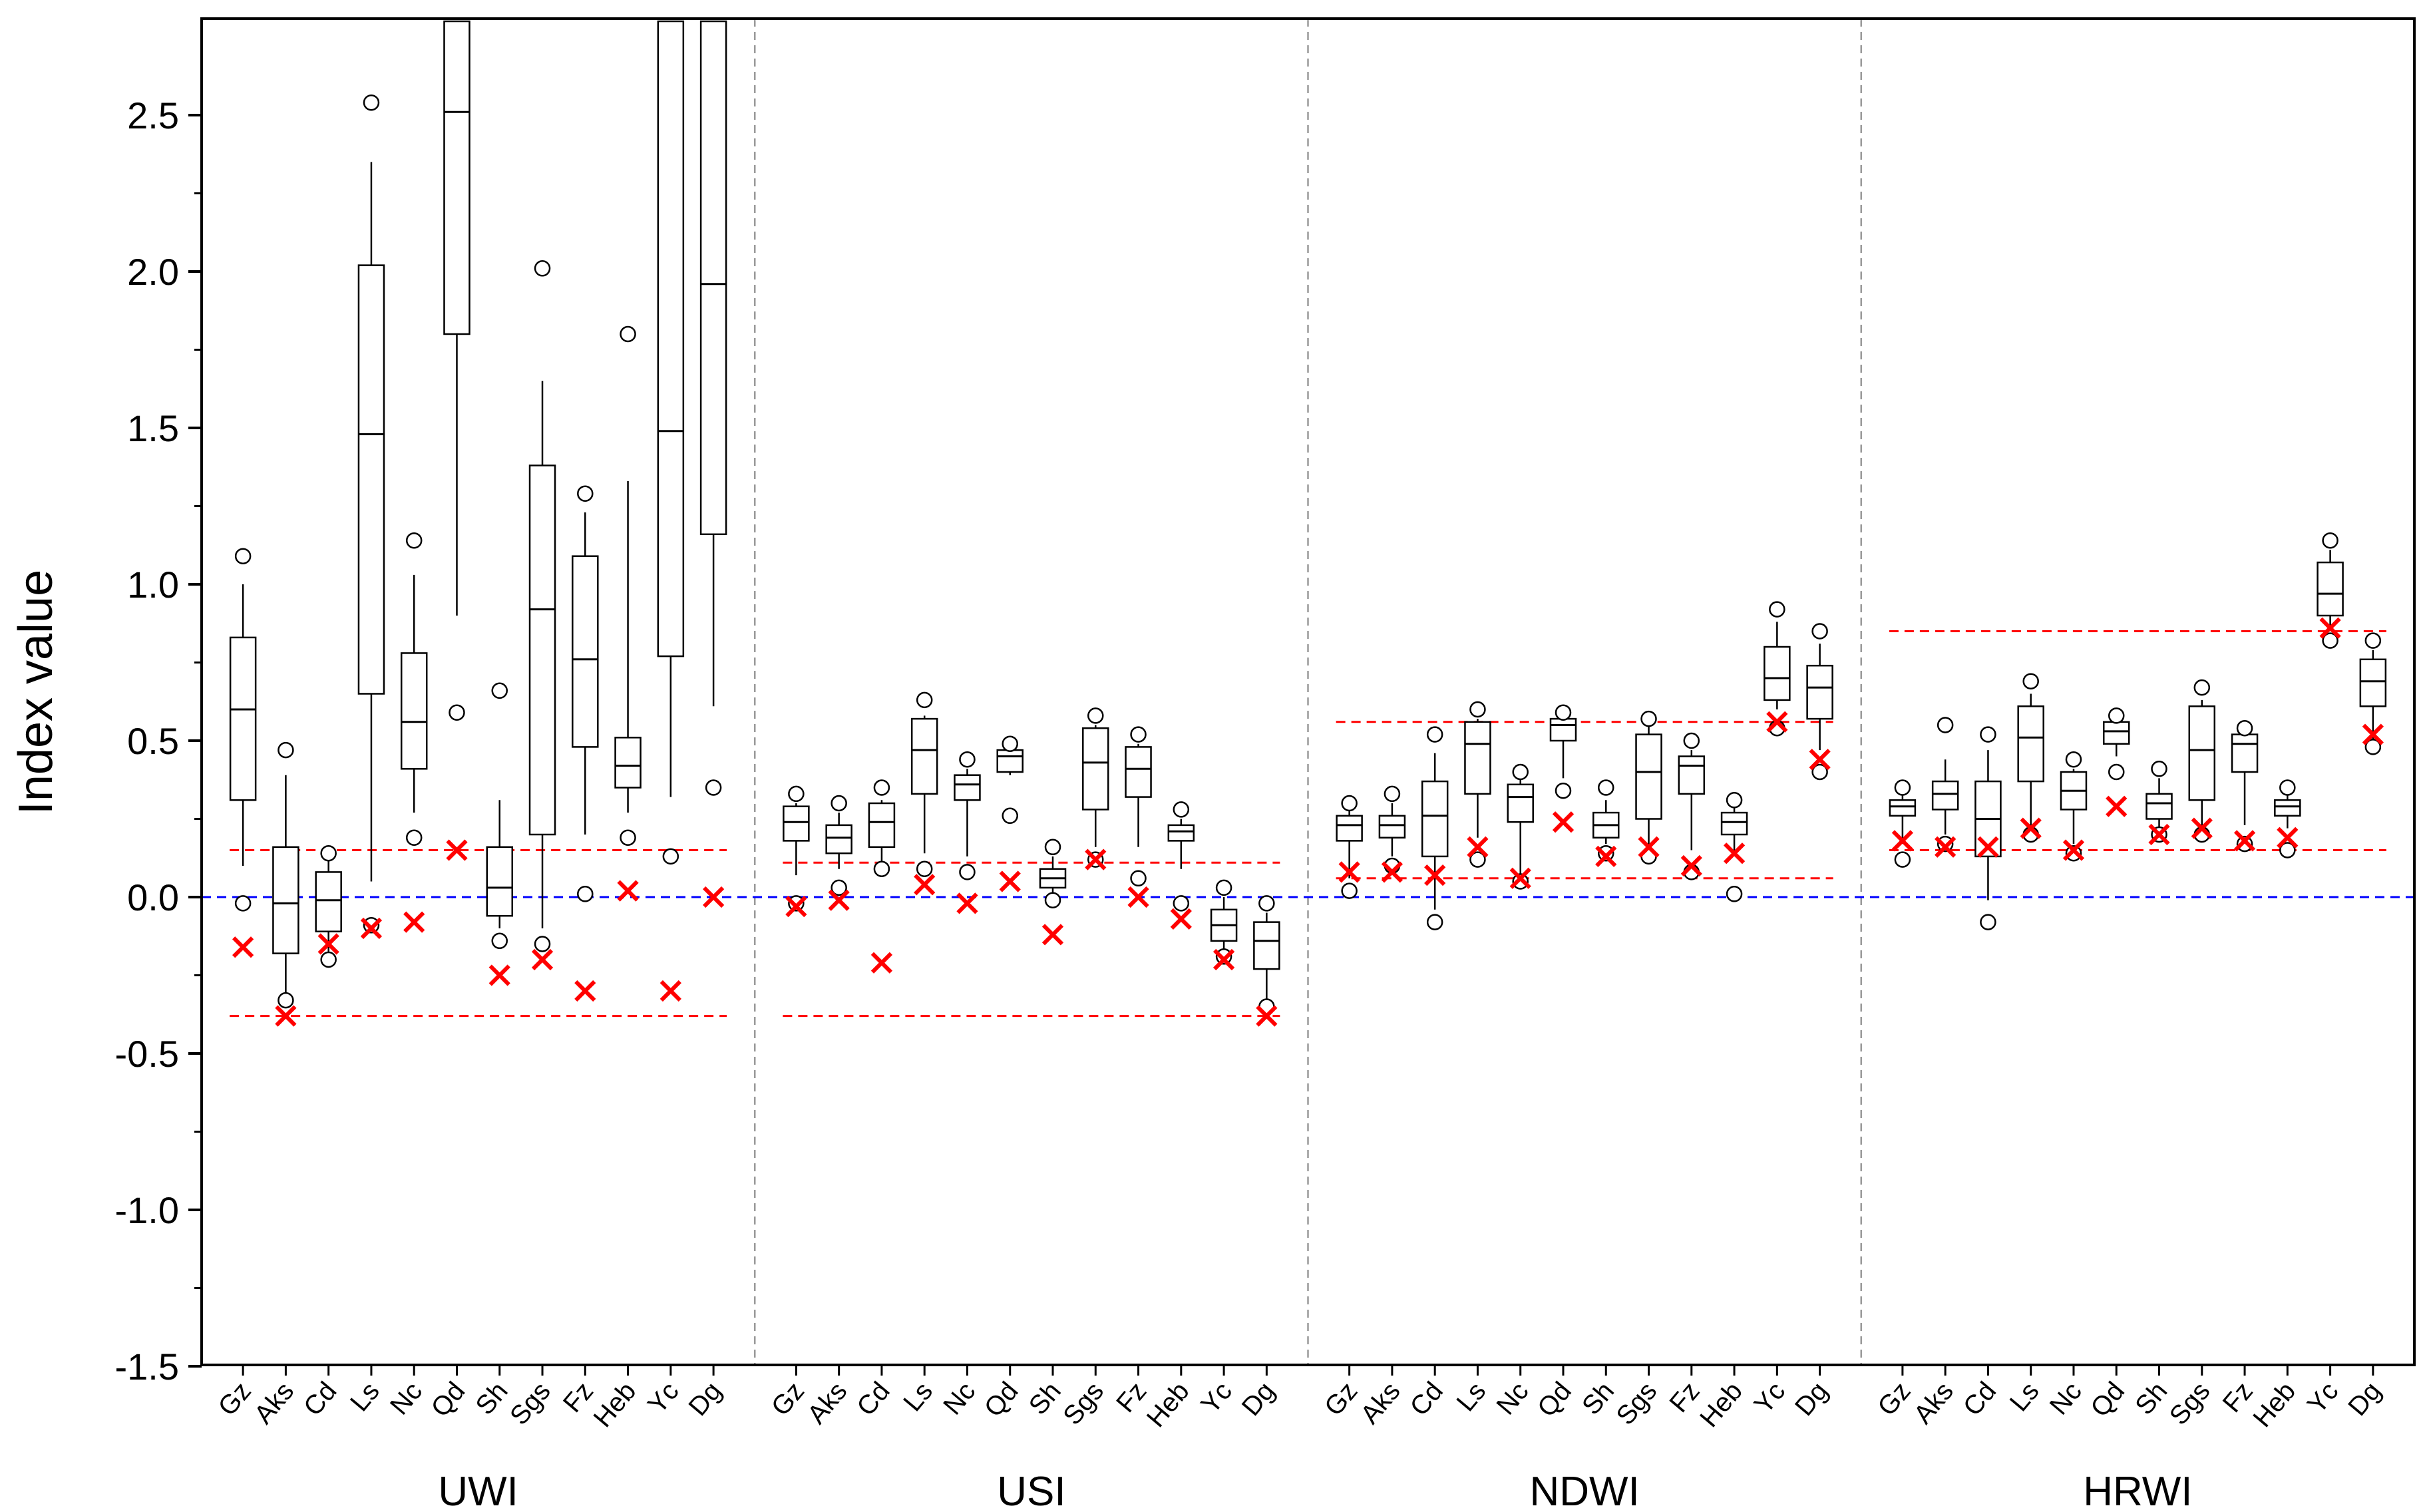 The height and width of the screenshot is (1512, 2423). What do you see at coordinates (2066, 1399) in the screenshot?
I see `x-tick-label: Nc` at bounding box center [2066, 1399].